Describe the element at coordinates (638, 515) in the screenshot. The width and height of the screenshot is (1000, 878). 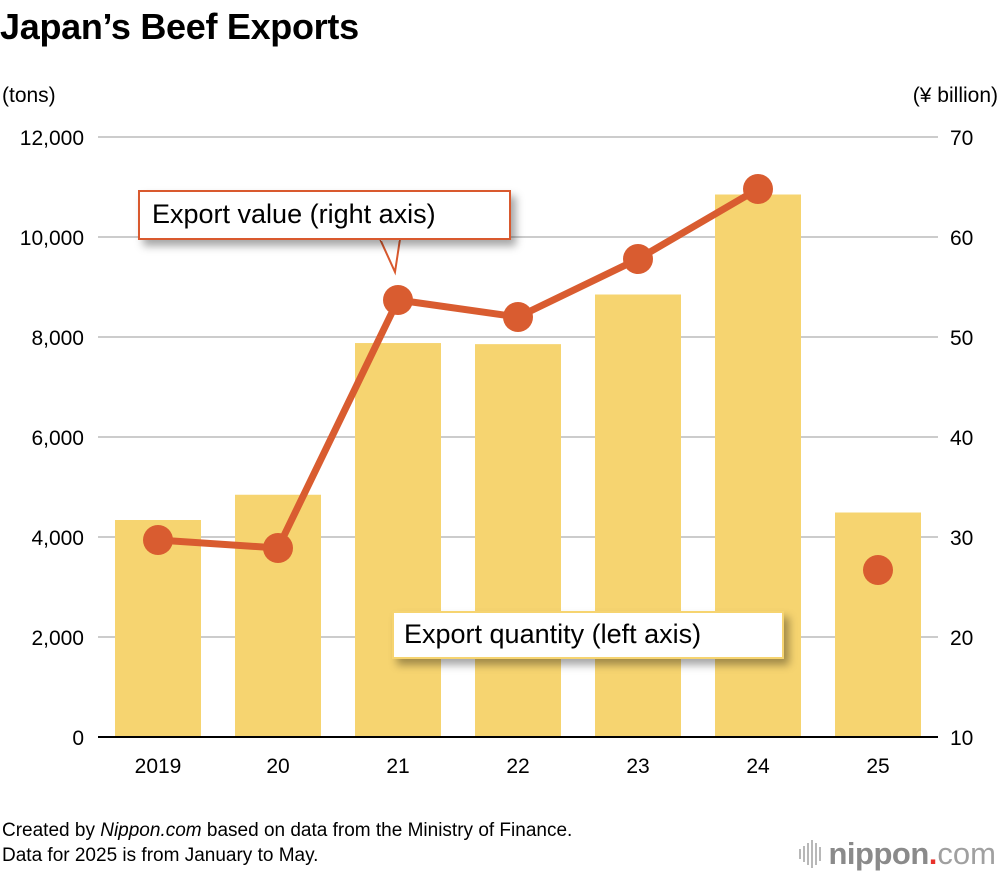
I see `bar-2023` at that location.